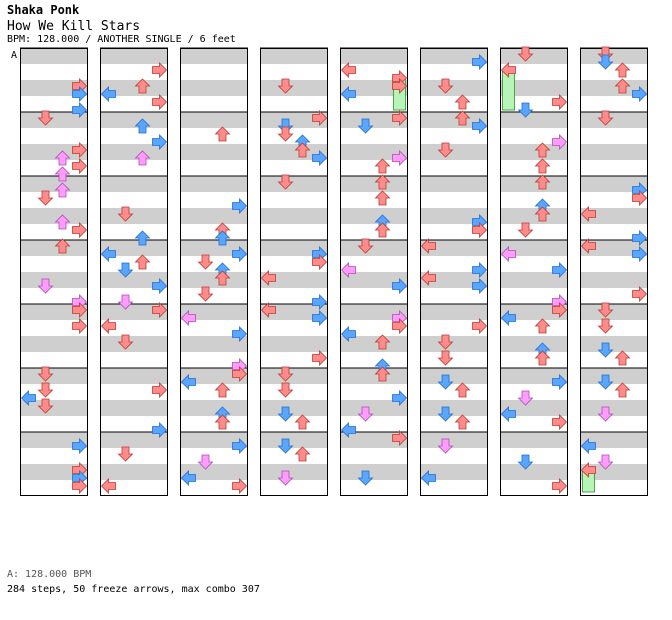 The width and height of the screenshot is (672, 620). Describe the element at coordinates (14, 55) in the screenshot. I see `section-marker: A` at that location.